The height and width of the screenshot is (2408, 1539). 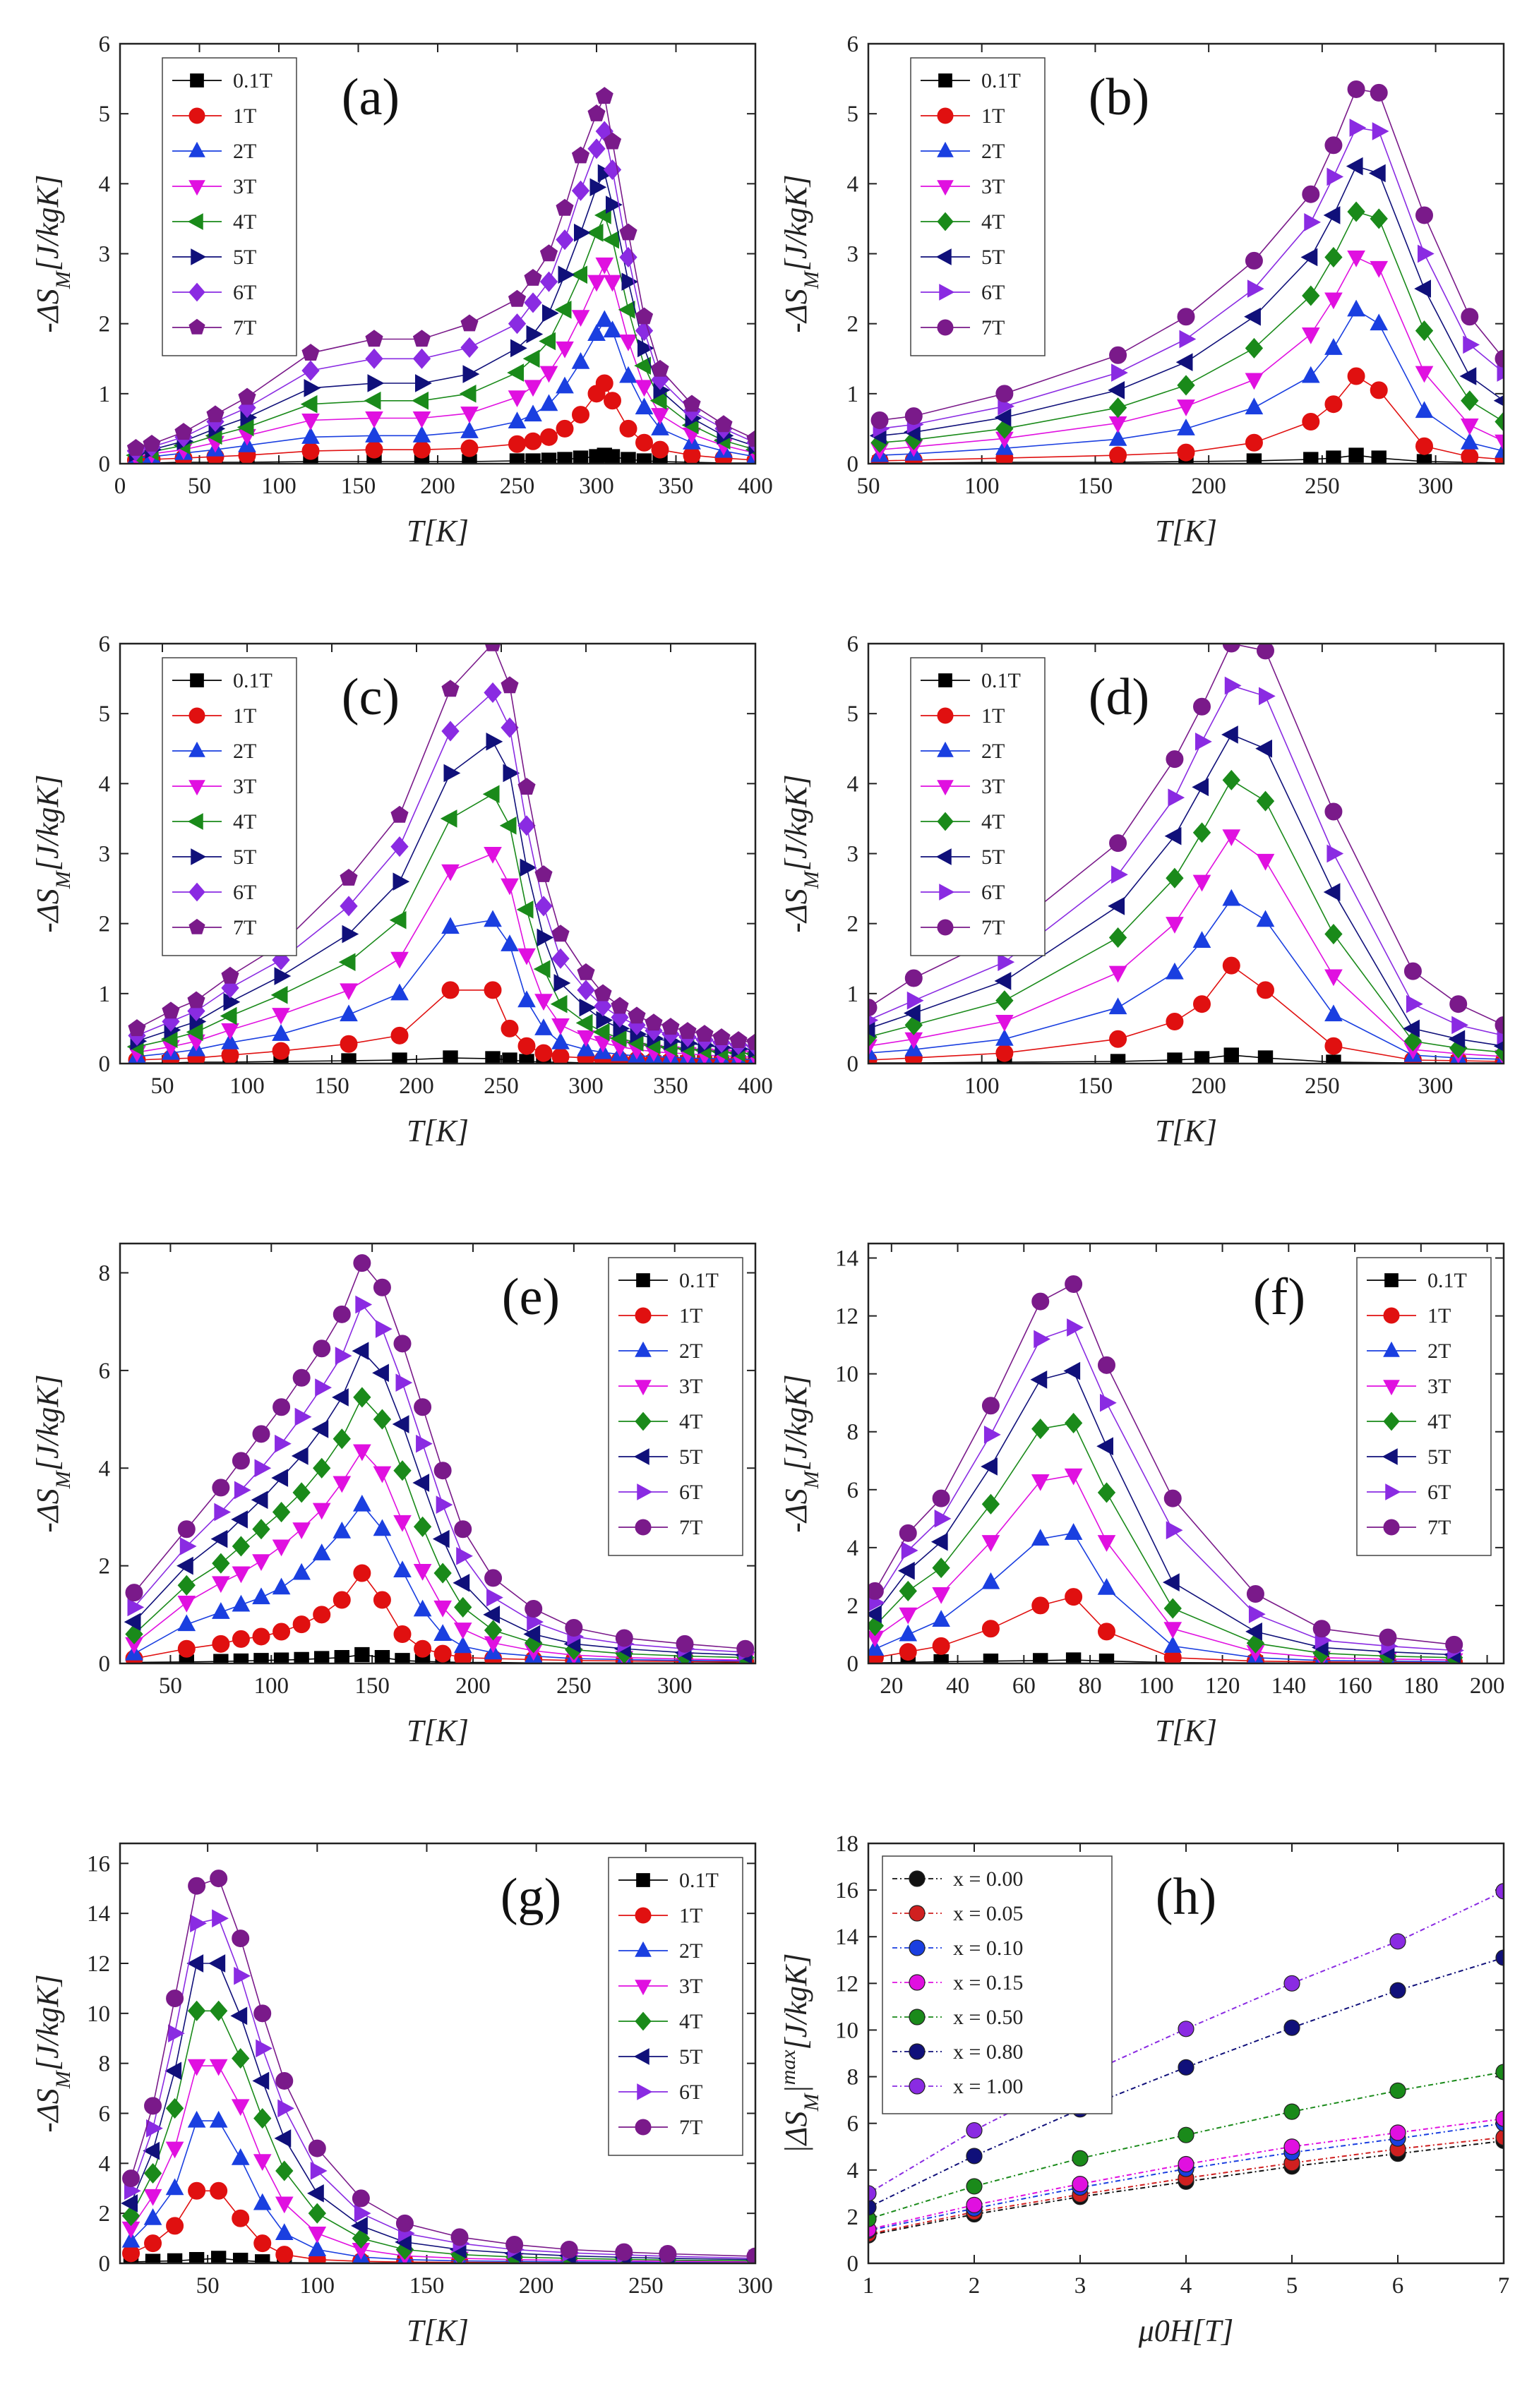 I want to click on x-tick-label: 350, so click(x=676, y=486).